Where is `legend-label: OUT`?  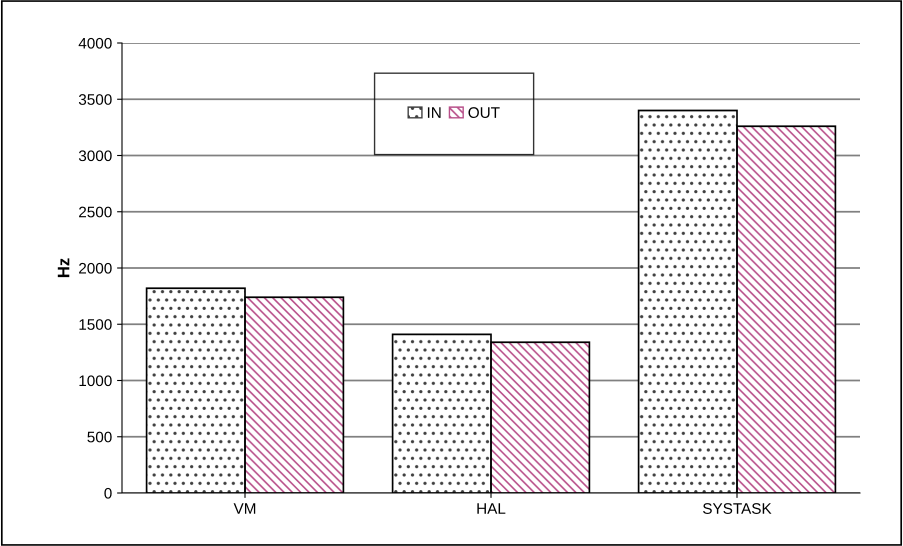 legend-label: OUT is located at coordinates (484, 112).